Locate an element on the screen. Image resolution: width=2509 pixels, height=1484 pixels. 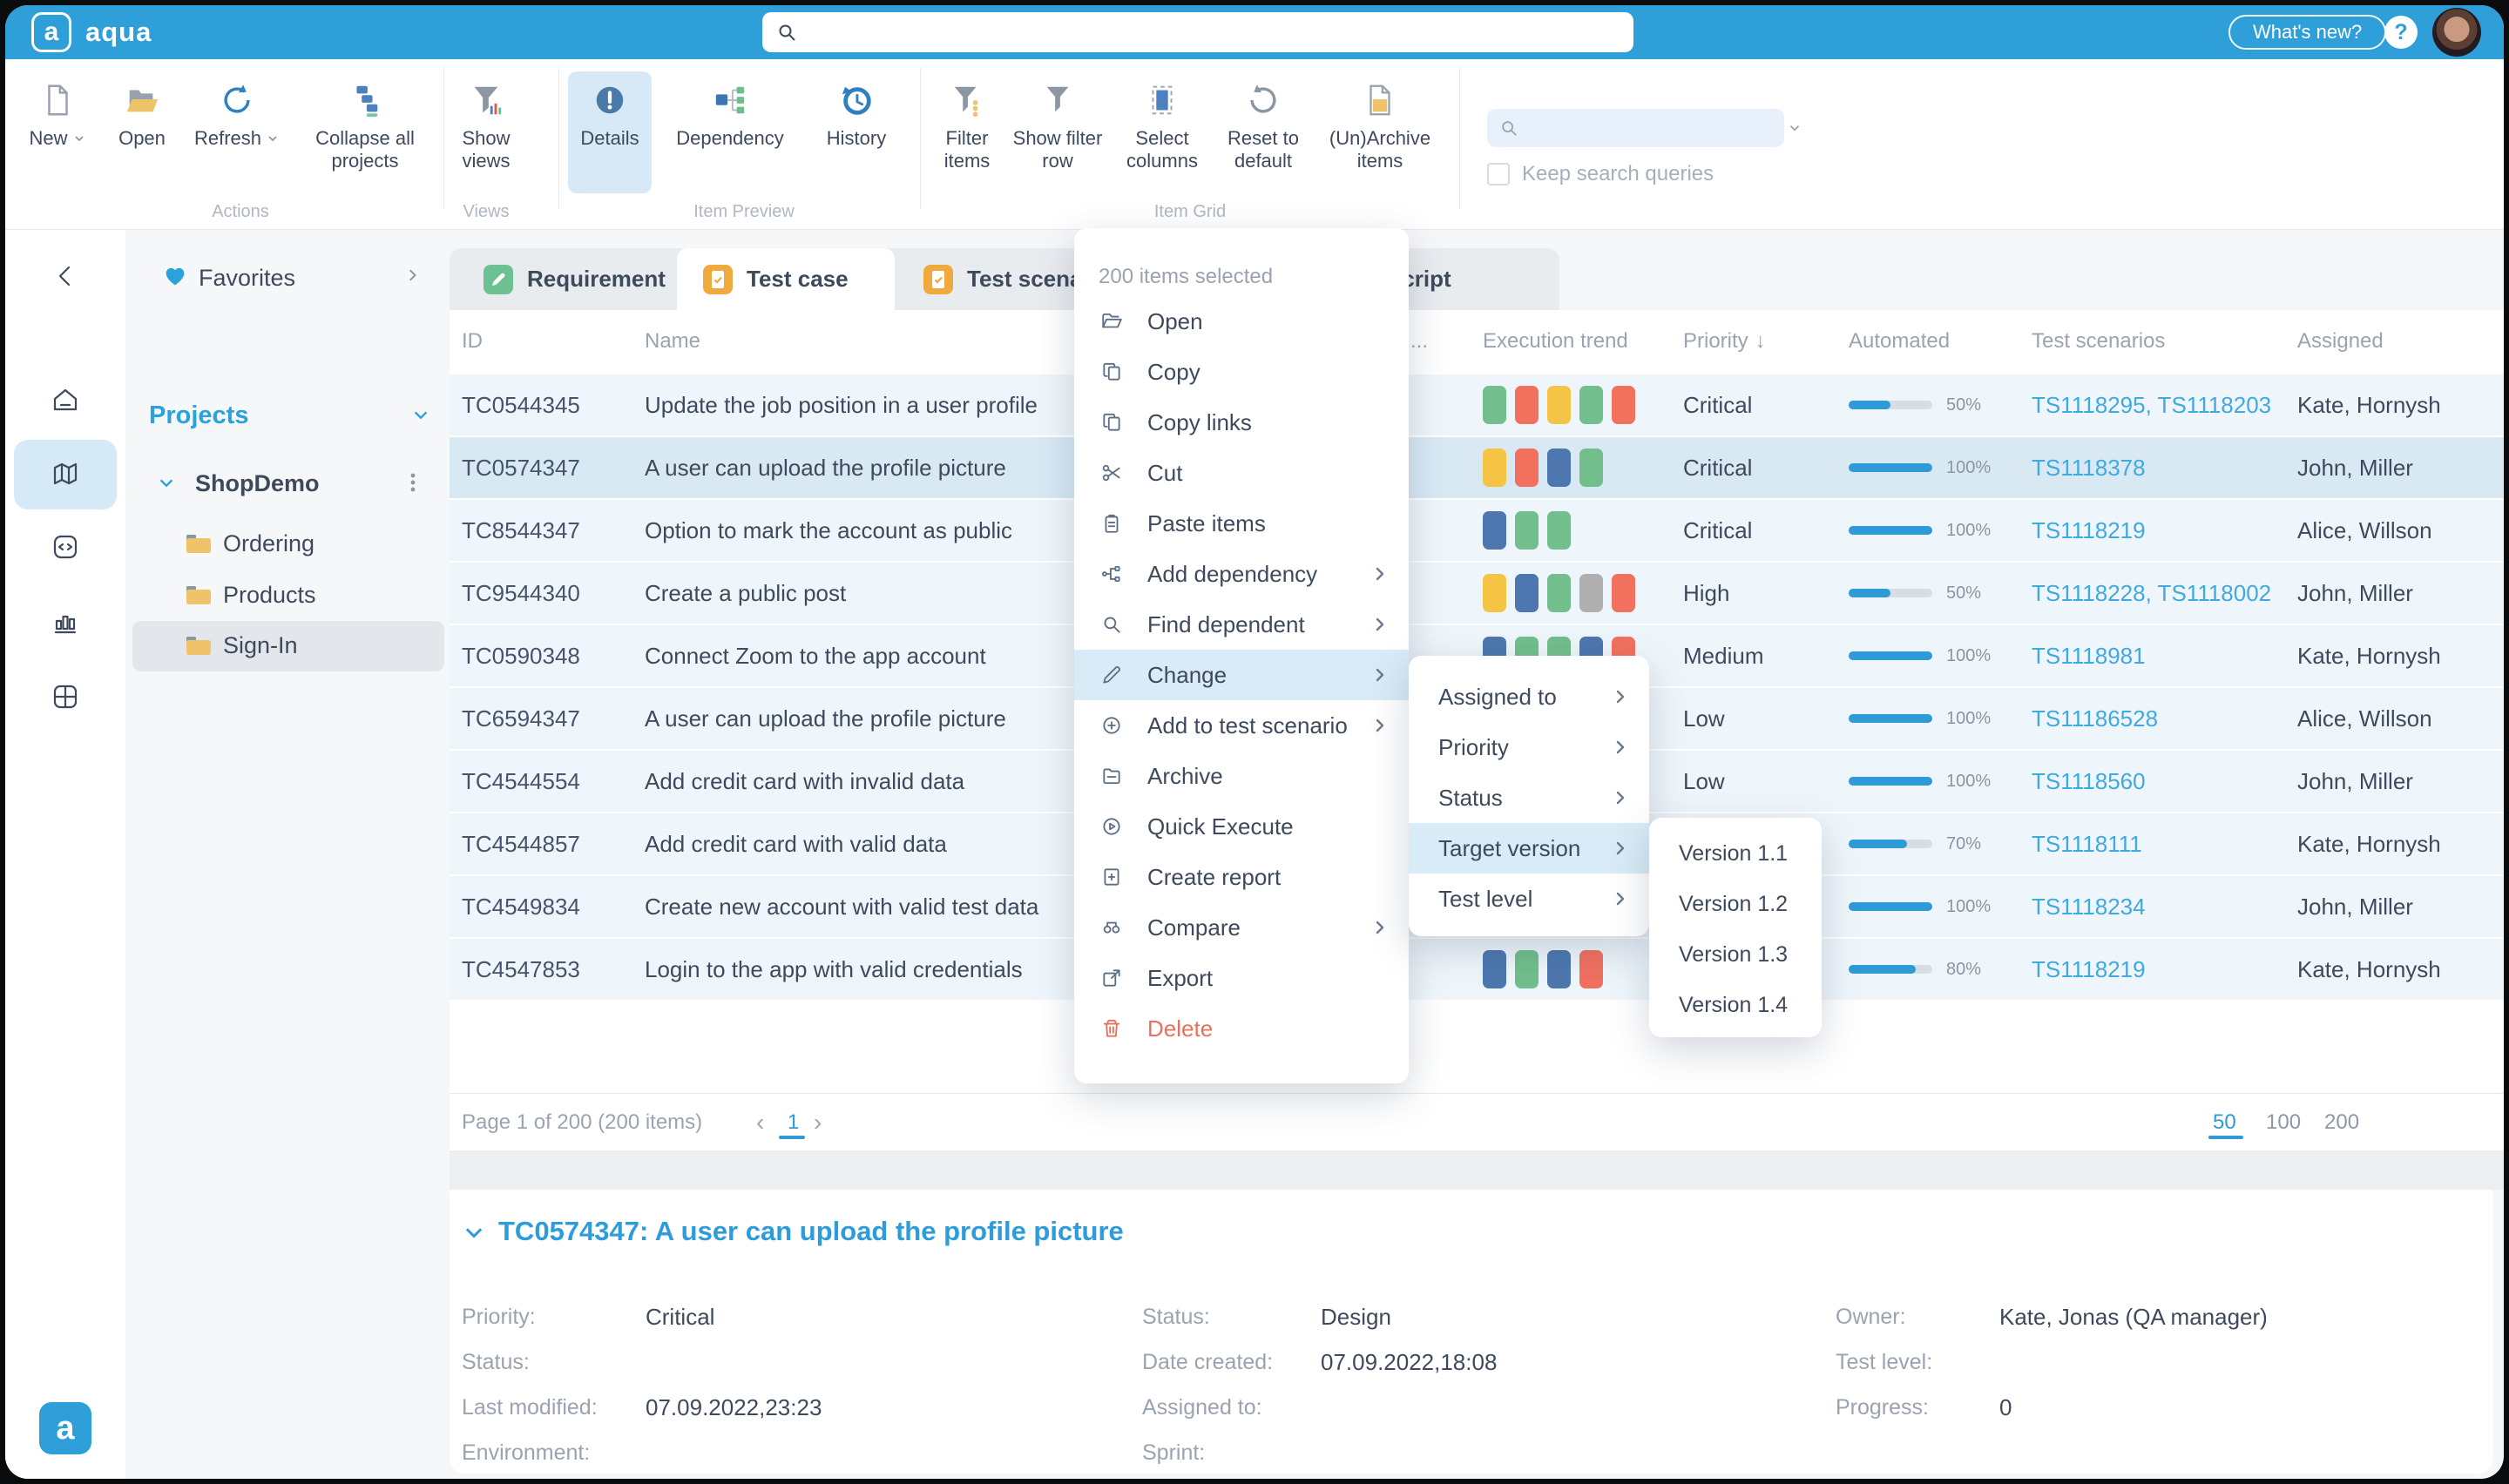
tab-test-case: Test case is located at coordinates (786, 279).